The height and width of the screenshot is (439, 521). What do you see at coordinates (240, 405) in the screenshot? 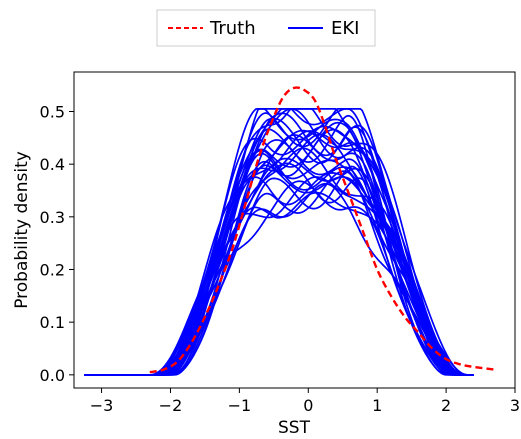
I see `x-tick-label: −1` at bounding box center [240, 405].